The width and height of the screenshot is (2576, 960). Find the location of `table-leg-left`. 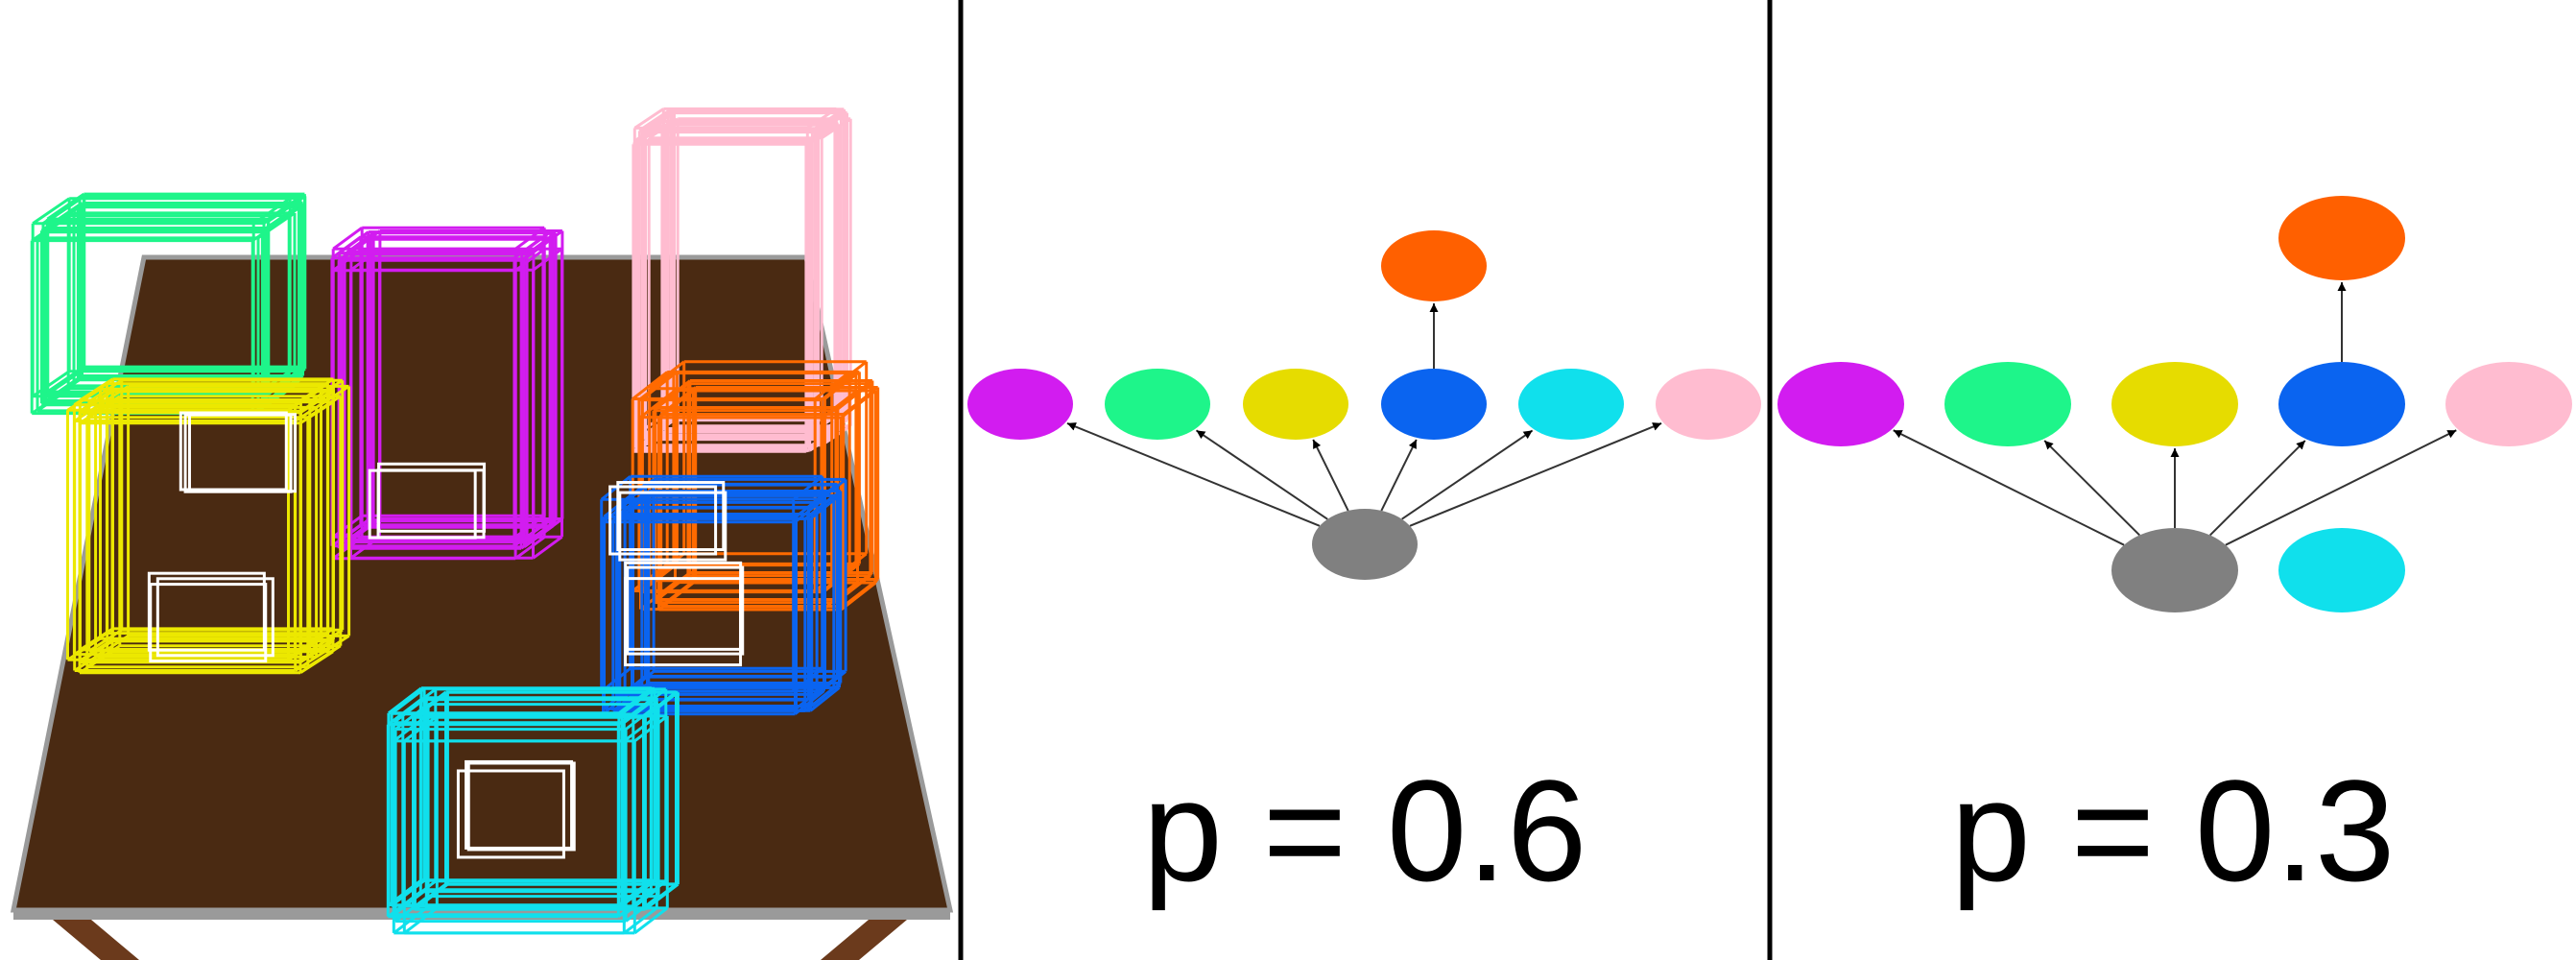

table-leg-left is located at coordinates (96, 940).